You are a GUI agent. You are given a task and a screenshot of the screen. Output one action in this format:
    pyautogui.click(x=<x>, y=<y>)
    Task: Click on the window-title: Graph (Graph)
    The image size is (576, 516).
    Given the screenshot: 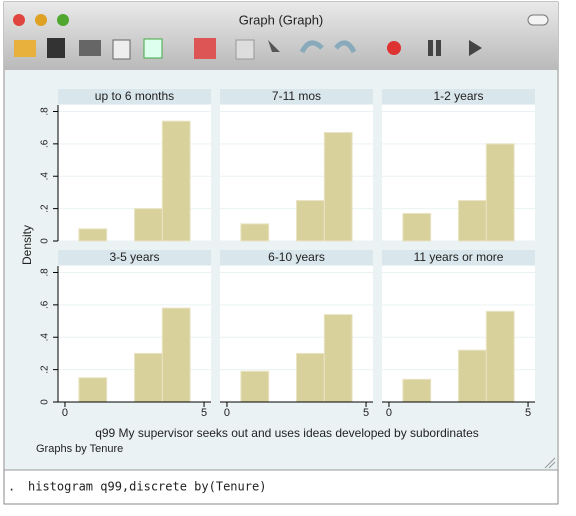 What is the action you would take?
    pyautogui.click(x=281, y=19)
    